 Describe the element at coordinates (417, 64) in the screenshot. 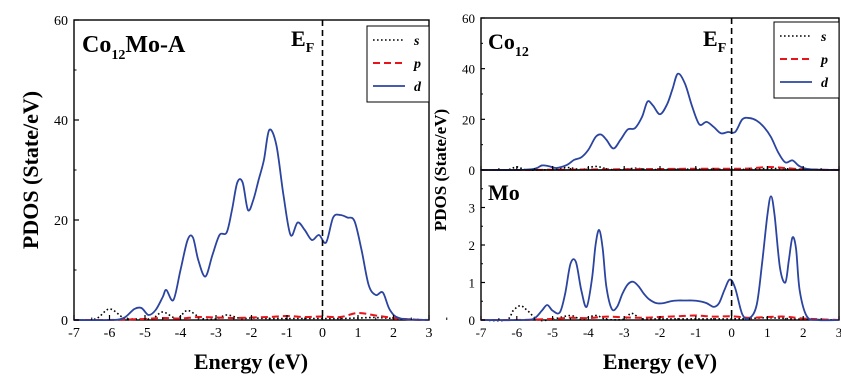

I see `left-legend-label-p: p` at that location.